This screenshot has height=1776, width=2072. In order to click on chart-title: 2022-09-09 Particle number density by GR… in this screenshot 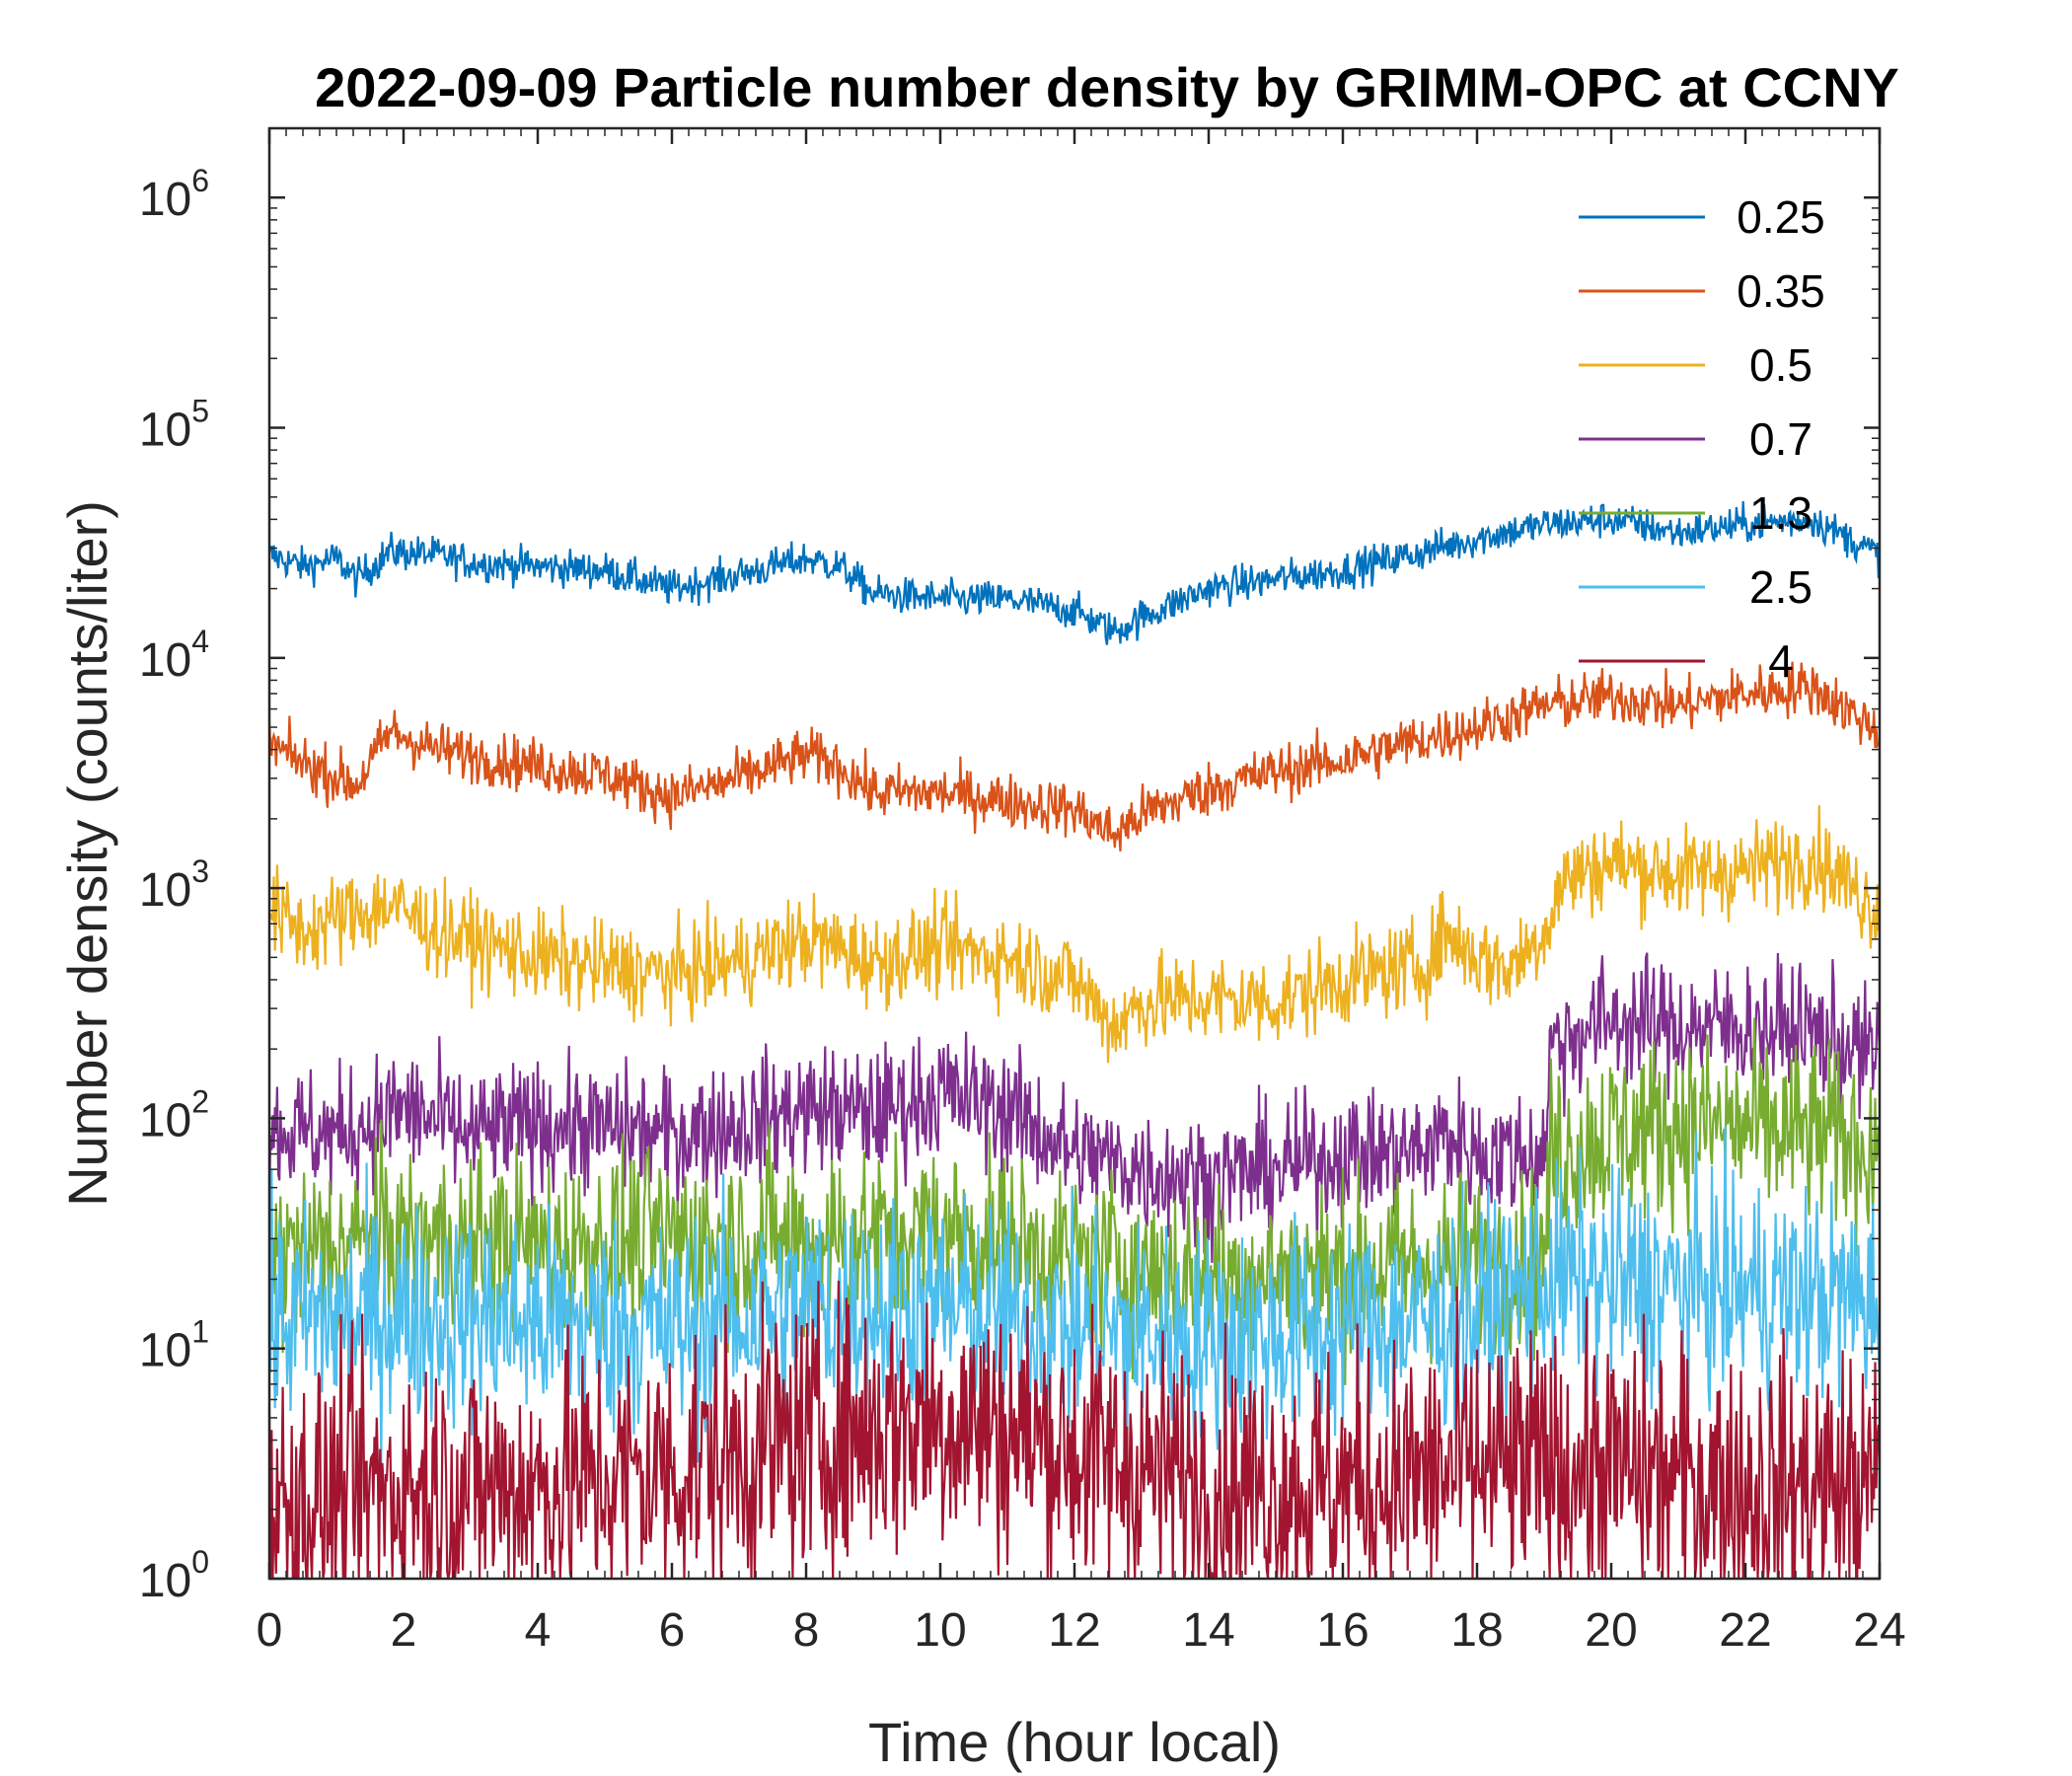, I will do `click(1107, 87)`.